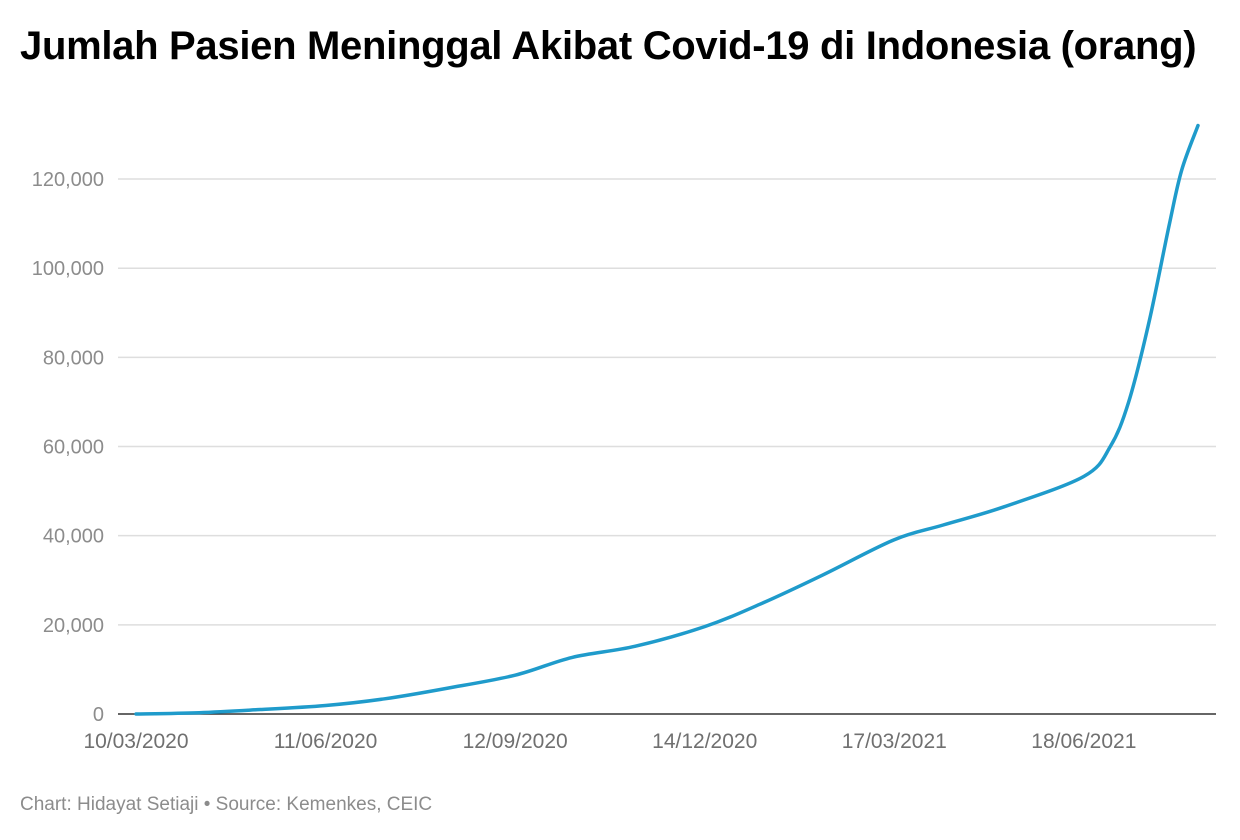  I want to click on x-tick-label: 11/06/2020, so click(326, 741).